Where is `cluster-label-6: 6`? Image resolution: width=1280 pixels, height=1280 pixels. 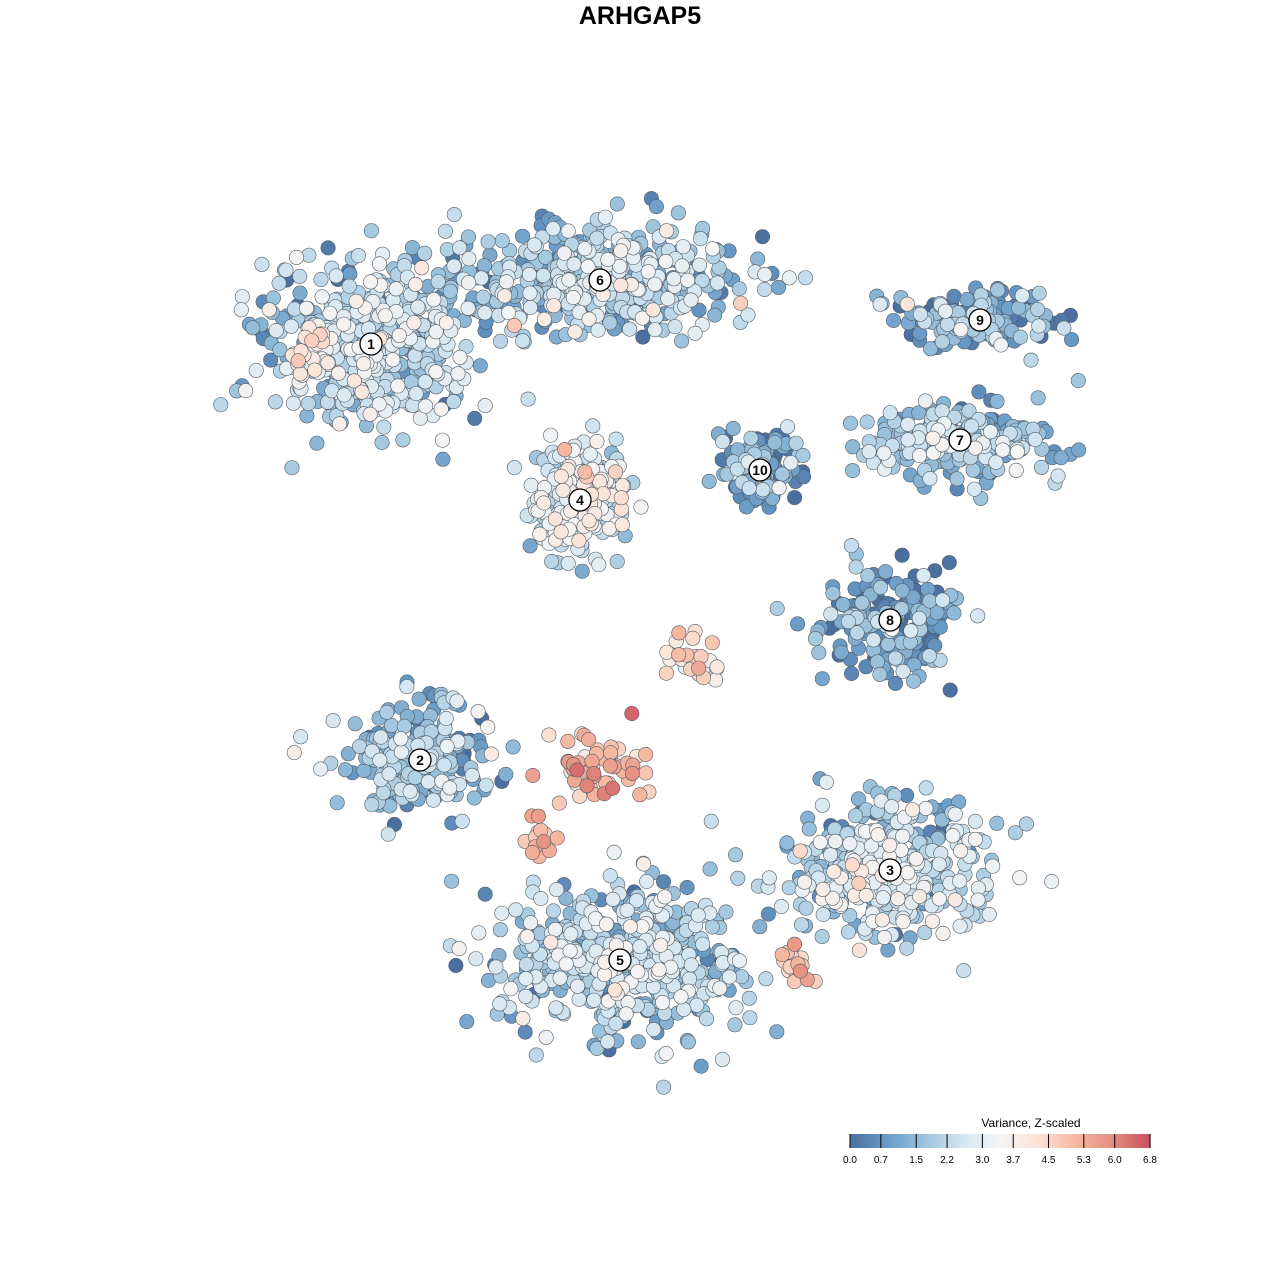
cluster-label-6: 6 is located at coordinates (600, 280).